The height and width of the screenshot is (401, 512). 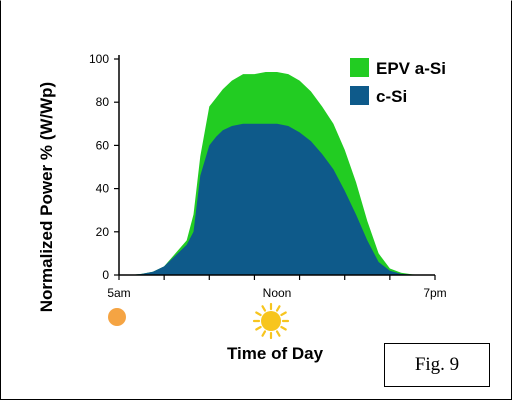 I want to click on y-tick-label: 40, so click(x=103, y=189).